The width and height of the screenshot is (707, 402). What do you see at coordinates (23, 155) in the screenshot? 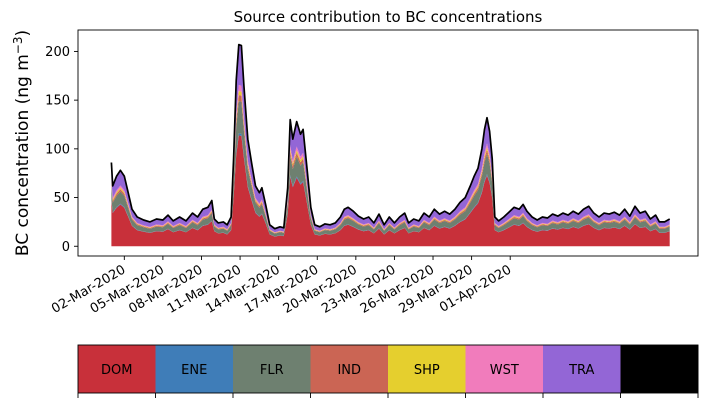
I see `y-axis-label-main: BC concentration (ng m` at bounding box center [23, 155].